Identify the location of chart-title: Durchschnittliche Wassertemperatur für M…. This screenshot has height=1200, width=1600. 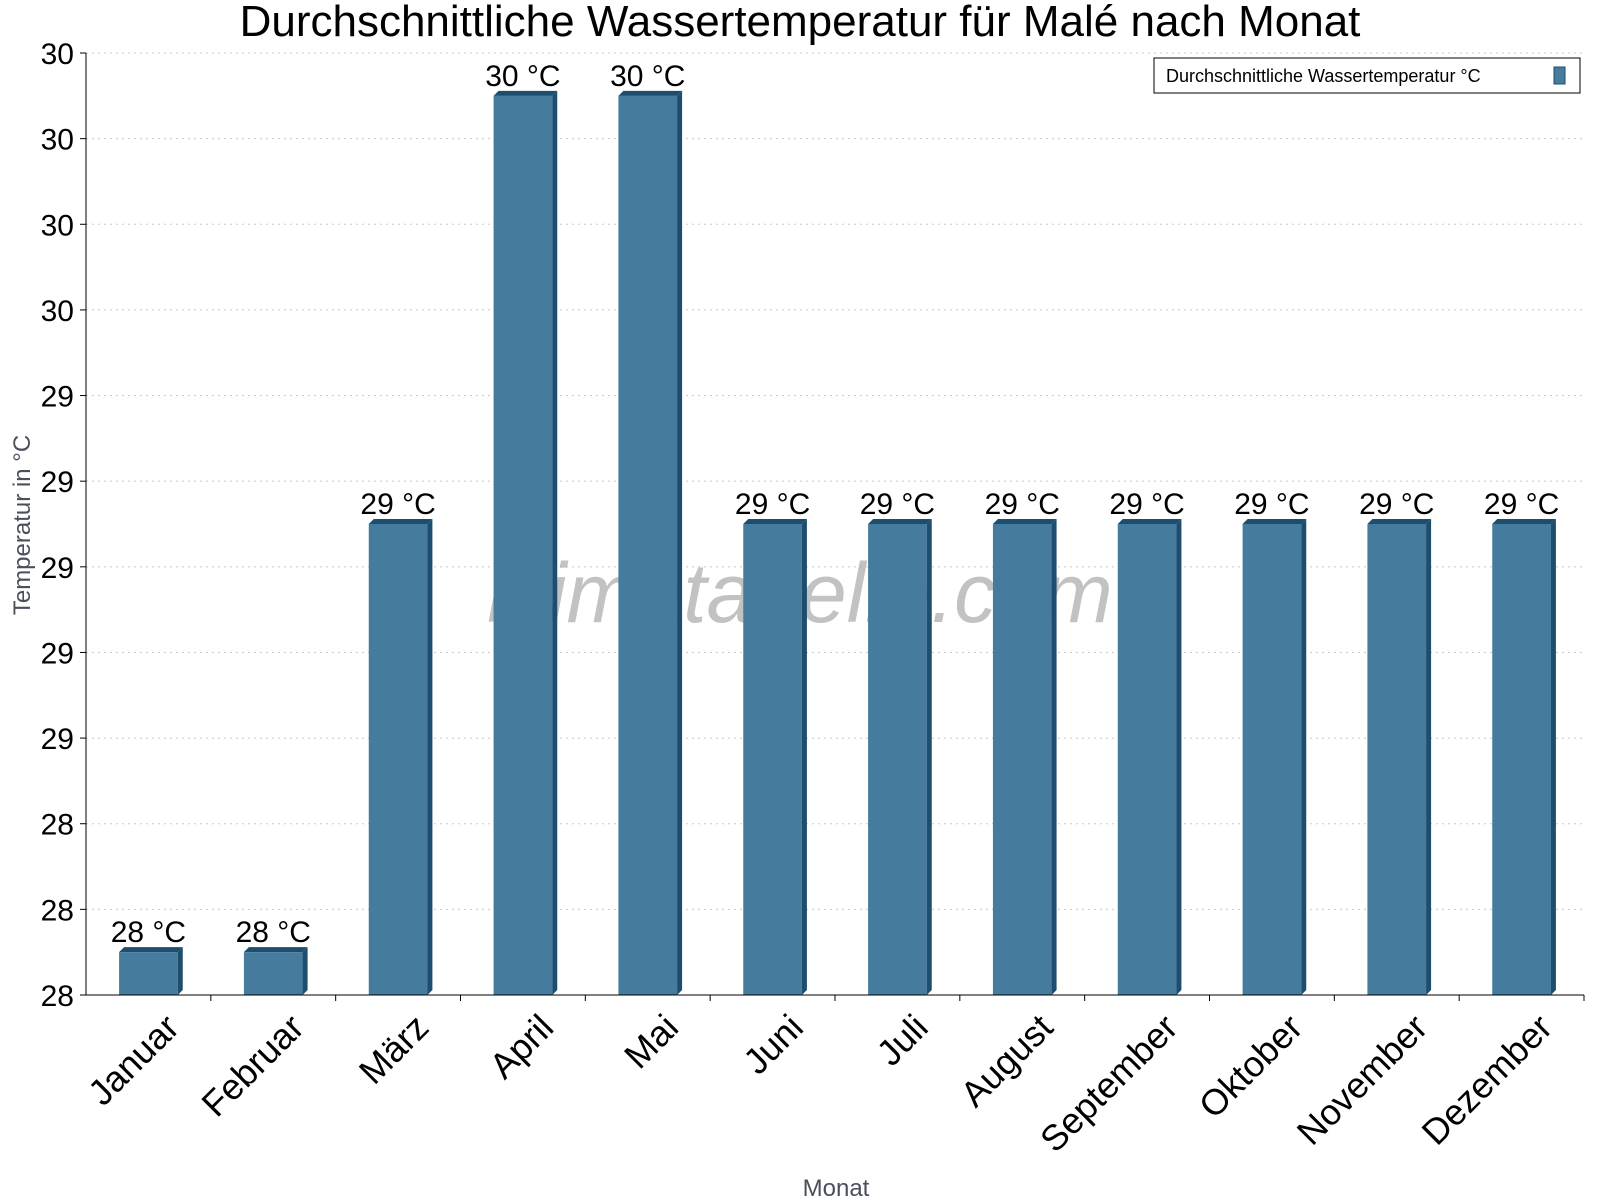
(800, 23).